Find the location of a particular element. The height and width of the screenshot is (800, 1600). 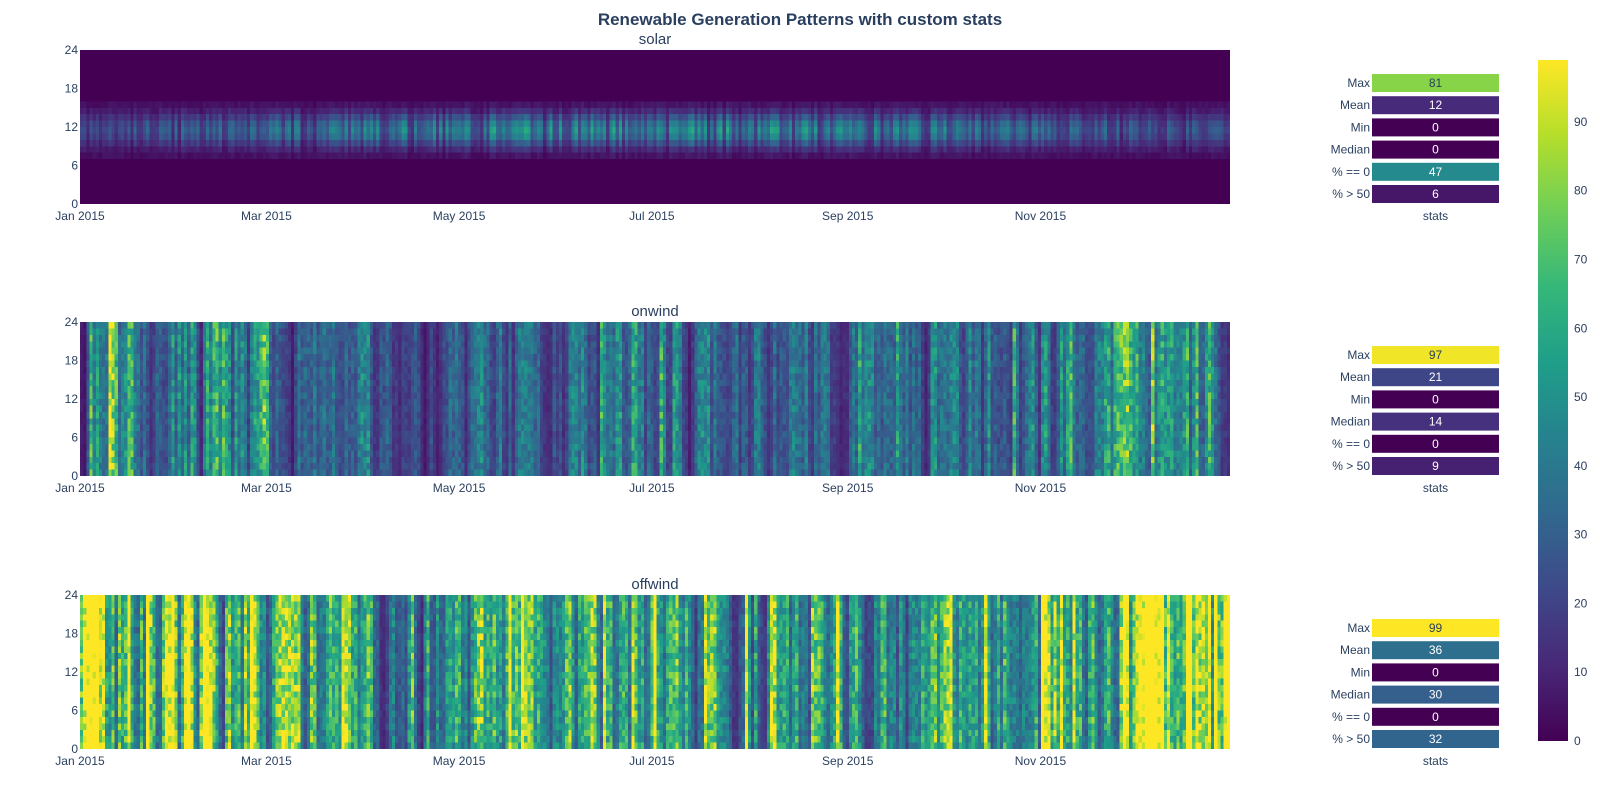

colorbar-tick-label: 90 is located at coordinates (1581, 122).